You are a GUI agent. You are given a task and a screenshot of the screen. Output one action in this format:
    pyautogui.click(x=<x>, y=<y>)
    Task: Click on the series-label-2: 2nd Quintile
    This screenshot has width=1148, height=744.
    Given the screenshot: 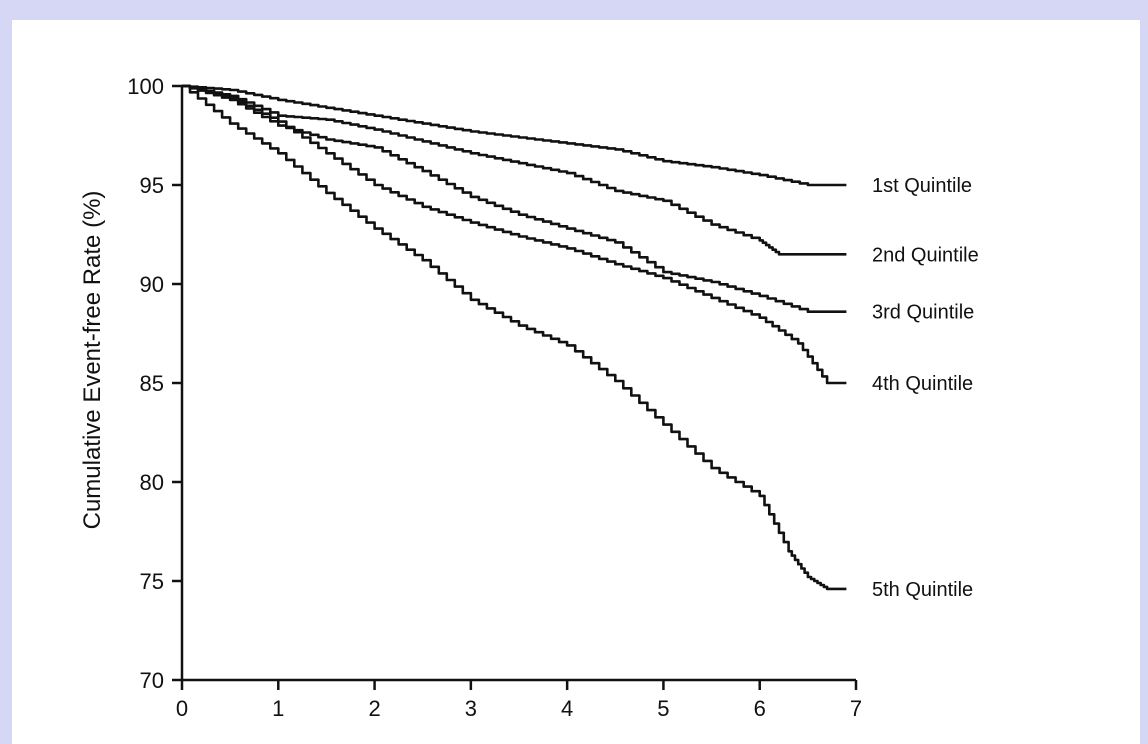 What is the action you would take?
    pyautogui.click(x=925, y=255)
    